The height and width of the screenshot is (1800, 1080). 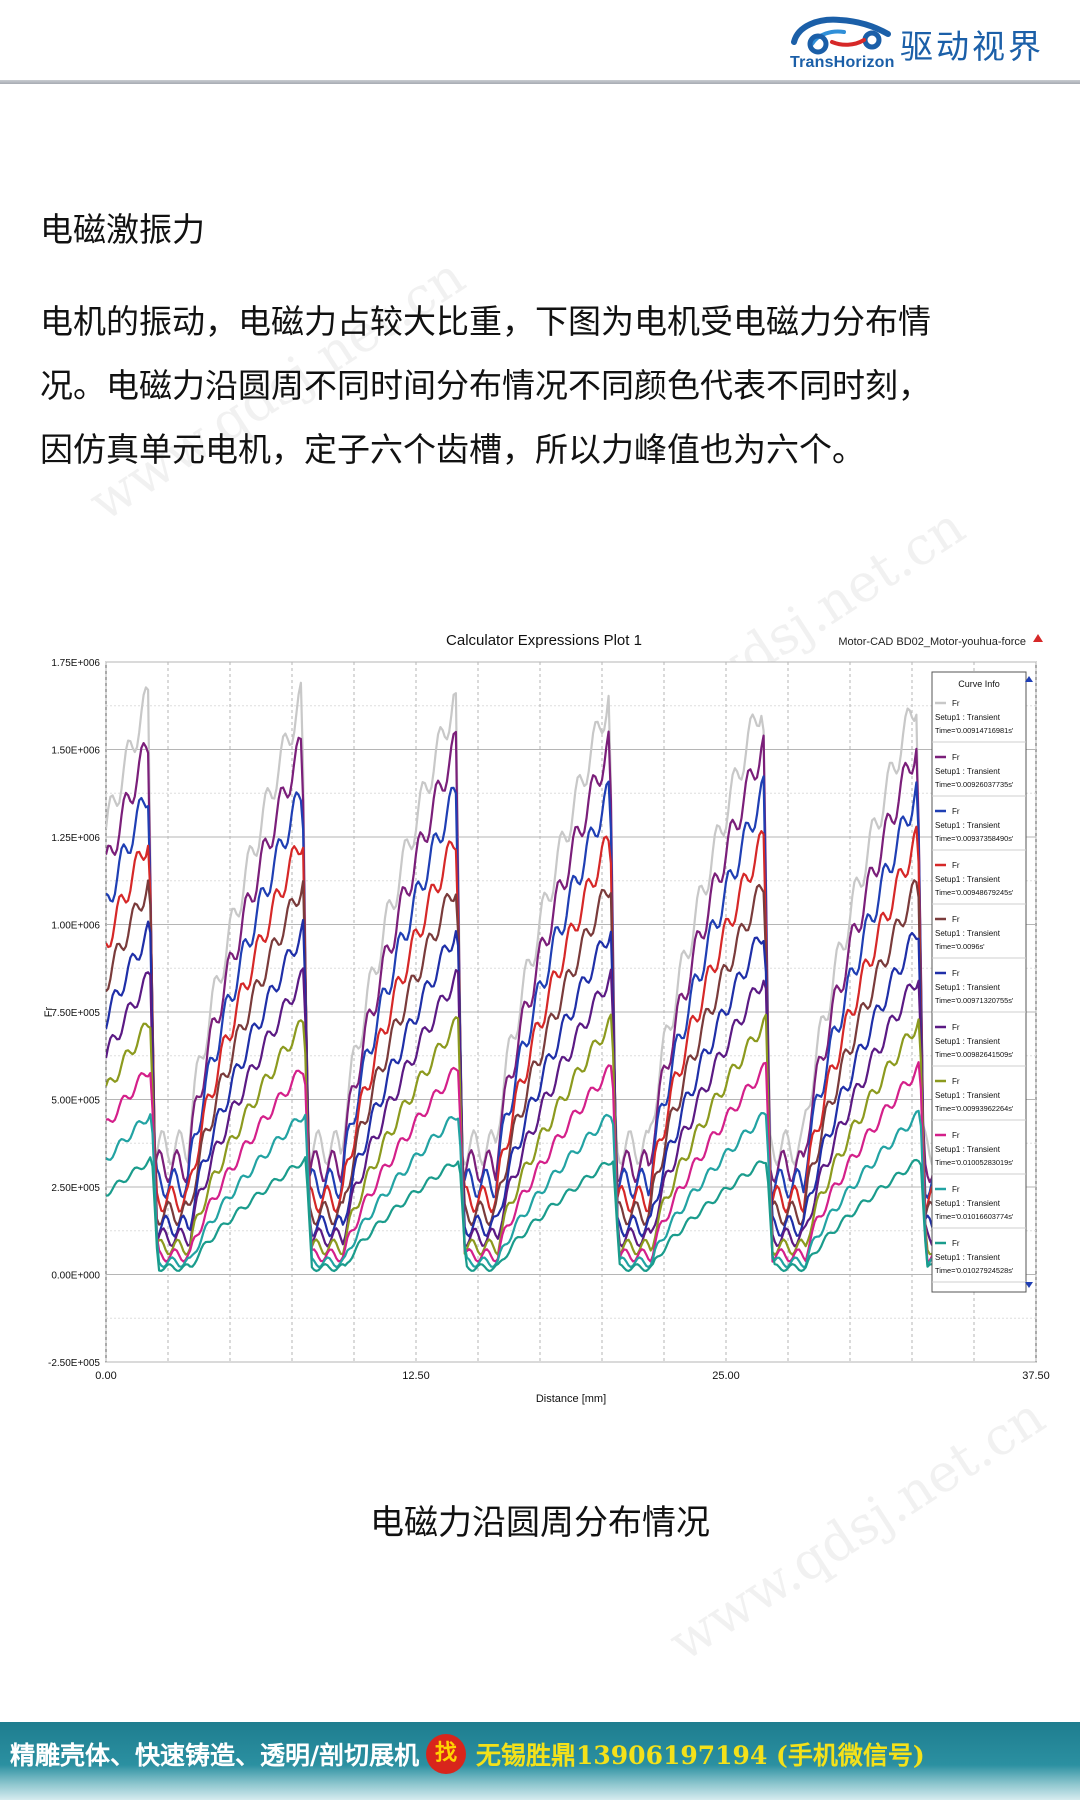 What do you see at coordinates (74, 1363) in the screenshot?
I see `y-tick-label: -2.50E+005` at bounding box center [74, 1363].